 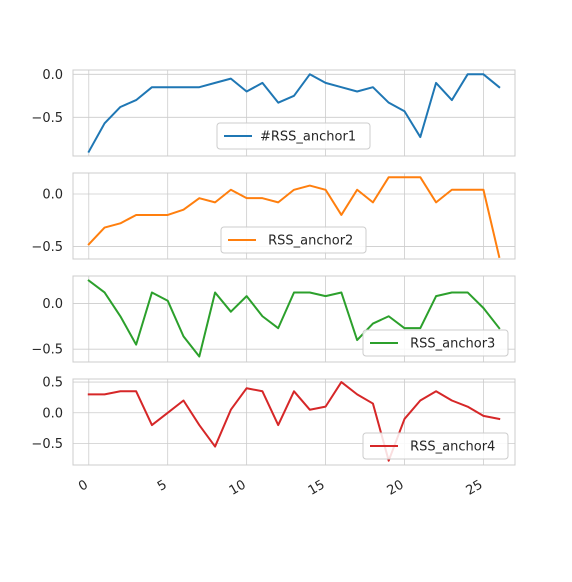 What do you see at coordinates (238, 487) in the screenshot?
I see `x-tick-label: 10` at bounding box center [238, 487].